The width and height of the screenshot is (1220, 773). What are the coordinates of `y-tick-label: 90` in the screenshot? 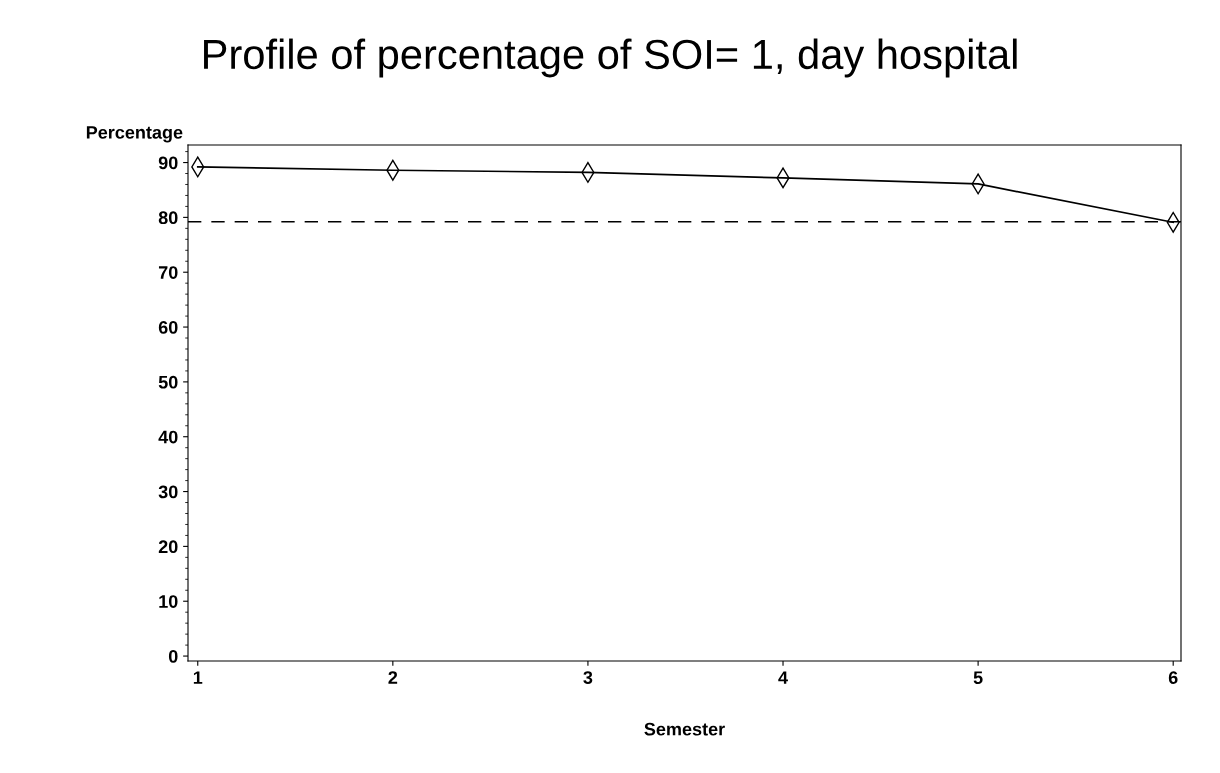 It's located at (168, 163).